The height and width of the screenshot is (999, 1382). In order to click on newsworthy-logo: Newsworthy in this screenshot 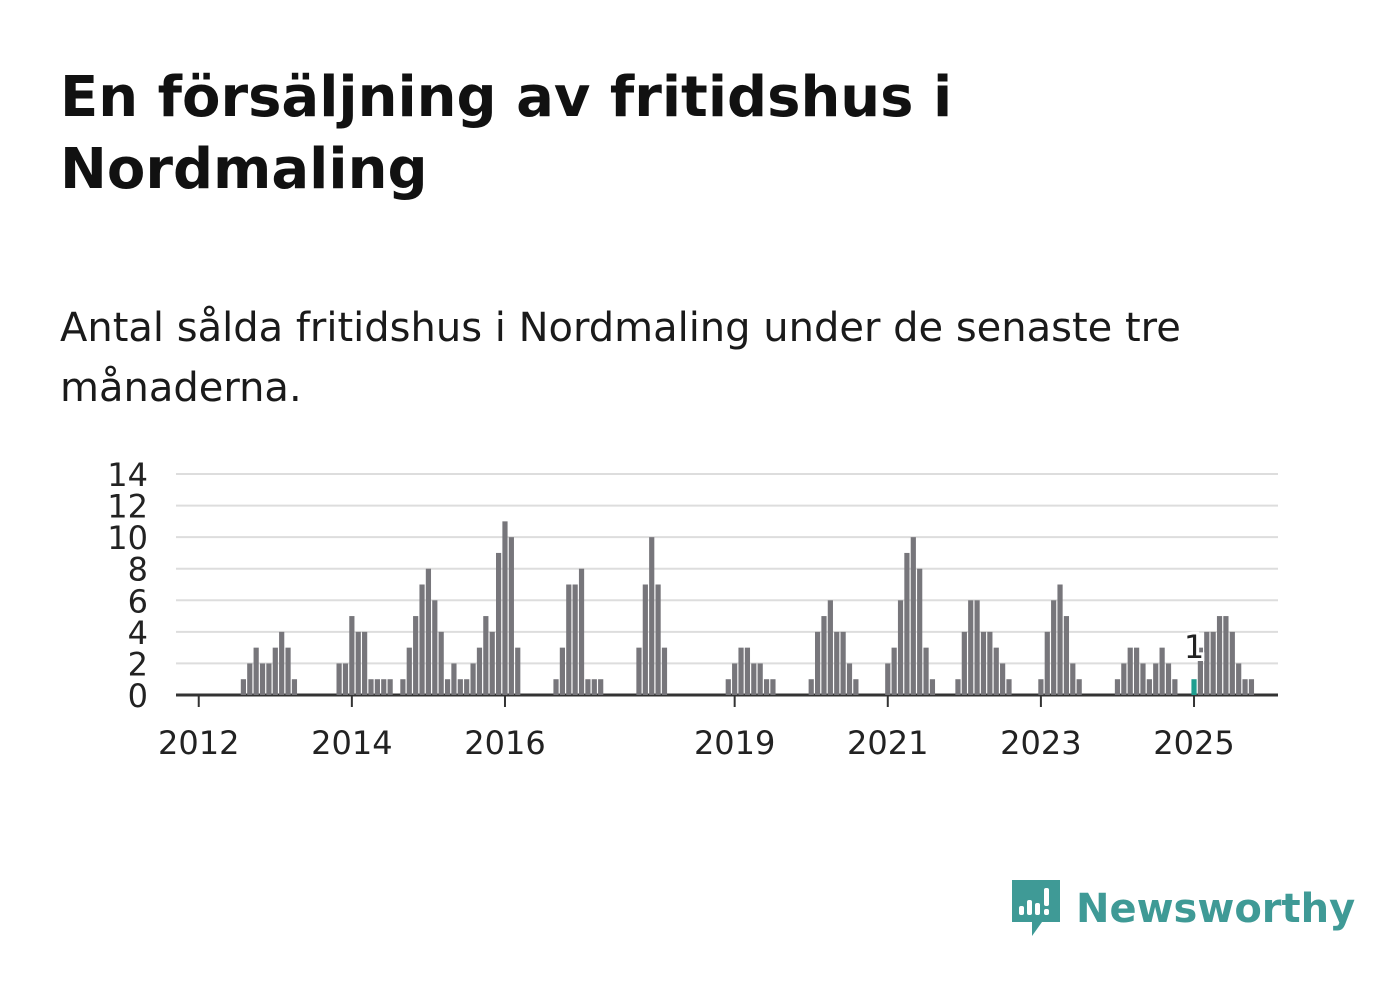, I will do `click(1182, 909)`.